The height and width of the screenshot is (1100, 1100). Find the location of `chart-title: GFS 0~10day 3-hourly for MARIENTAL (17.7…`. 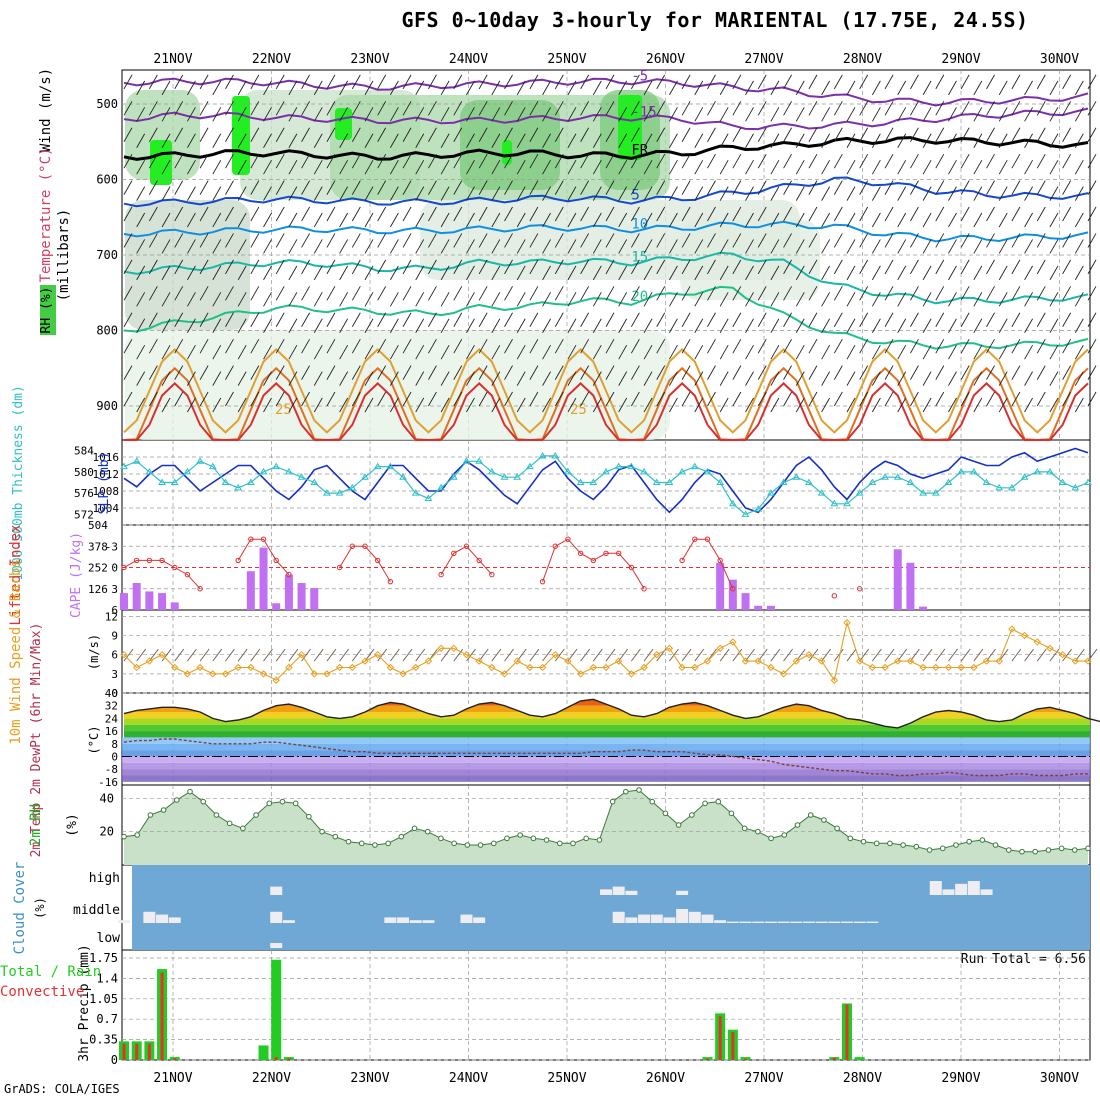

chart-title: GFS 0~10day 3-hourly for MARIENTAL (17.7… is located at coordinates (715, 20).